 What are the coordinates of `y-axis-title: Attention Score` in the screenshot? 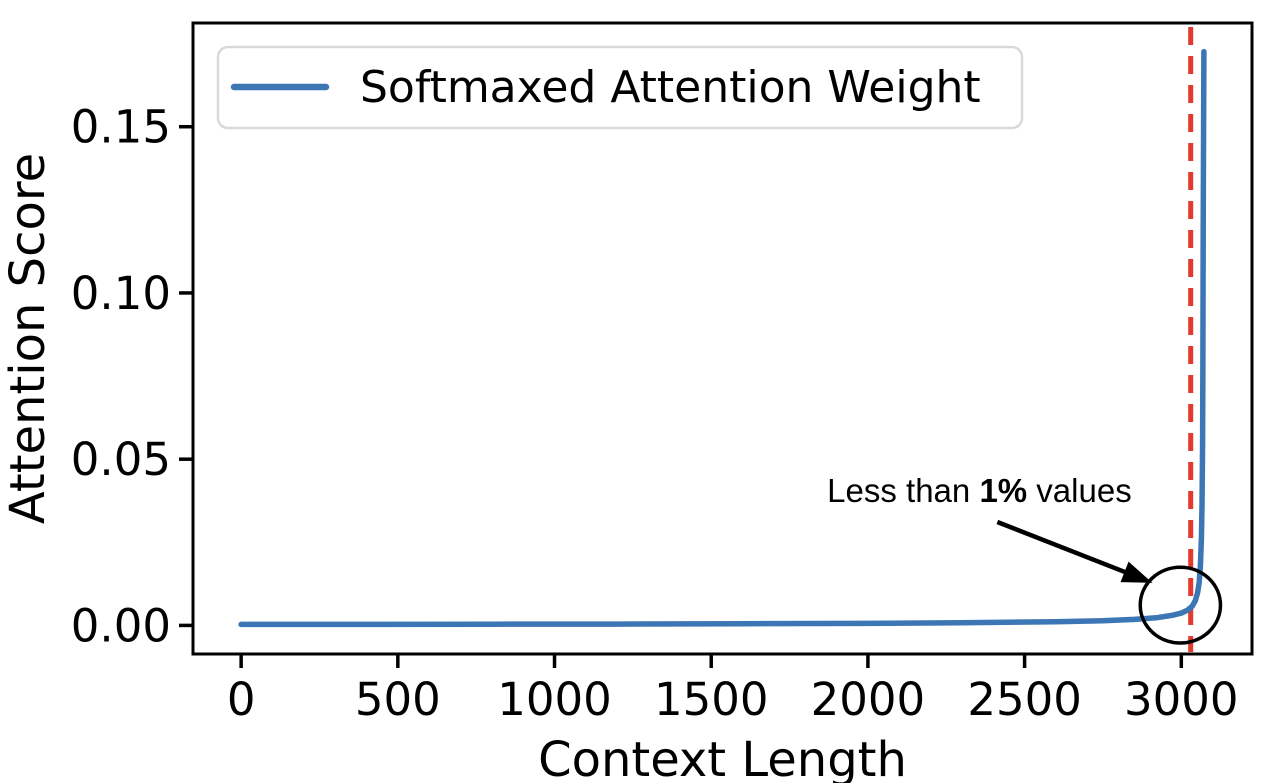 It's located at (28, 338).